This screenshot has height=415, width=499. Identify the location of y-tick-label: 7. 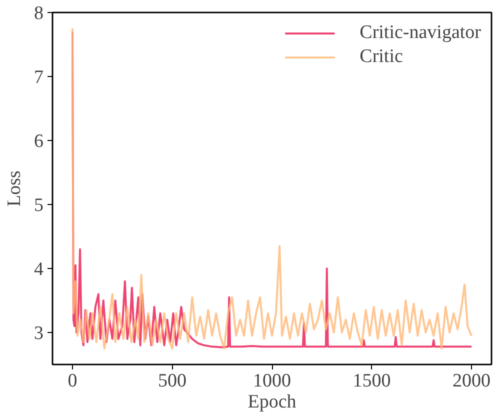
(39, 77).